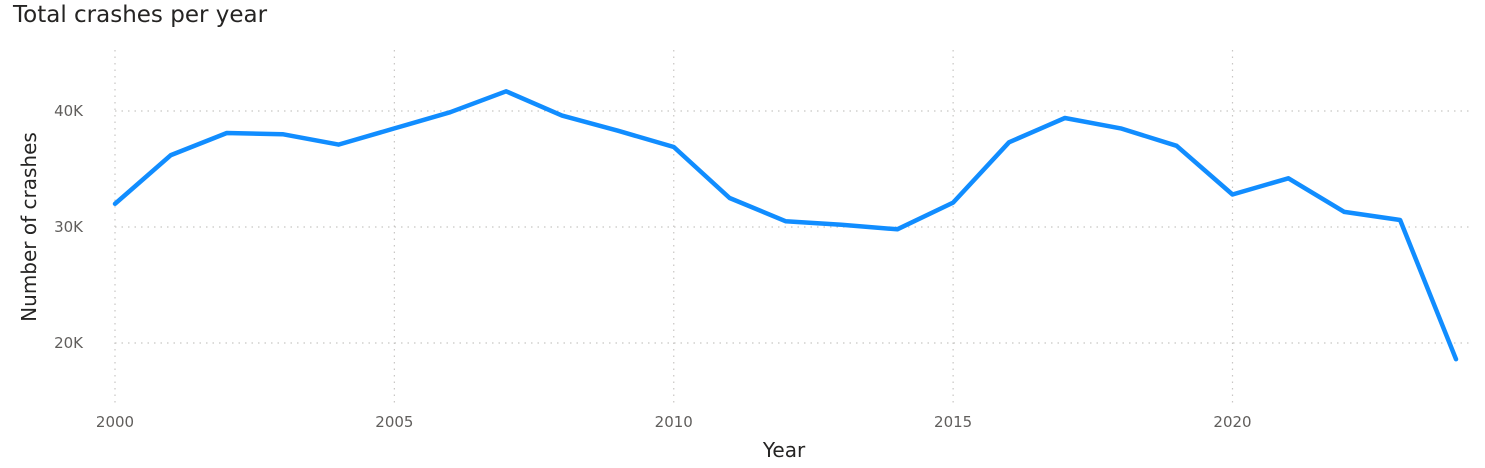 This screenshot has width=1485, height=468. Describe the element at coordinates (953, 422) in the screenshot. I see `x-tick-label: 2015` at that location.